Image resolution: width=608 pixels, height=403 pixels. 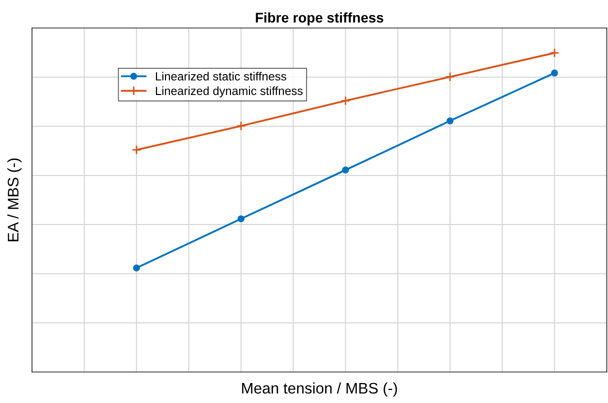 I want to click on chart-title: Fibre rope stiffness, so click(x=320, y=19).